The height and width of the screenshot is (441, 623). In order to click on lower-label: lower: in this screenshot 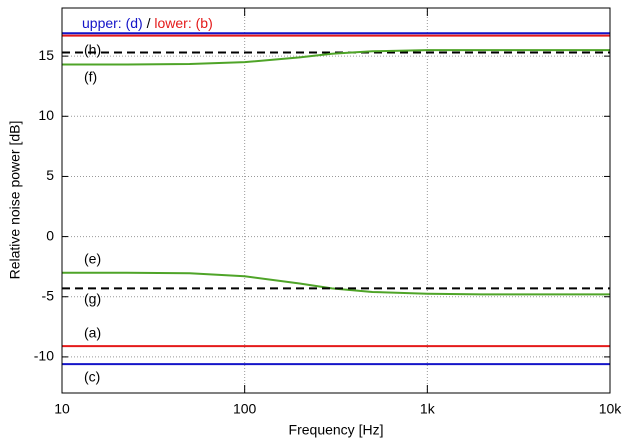, I will do `click(172, 23)`.